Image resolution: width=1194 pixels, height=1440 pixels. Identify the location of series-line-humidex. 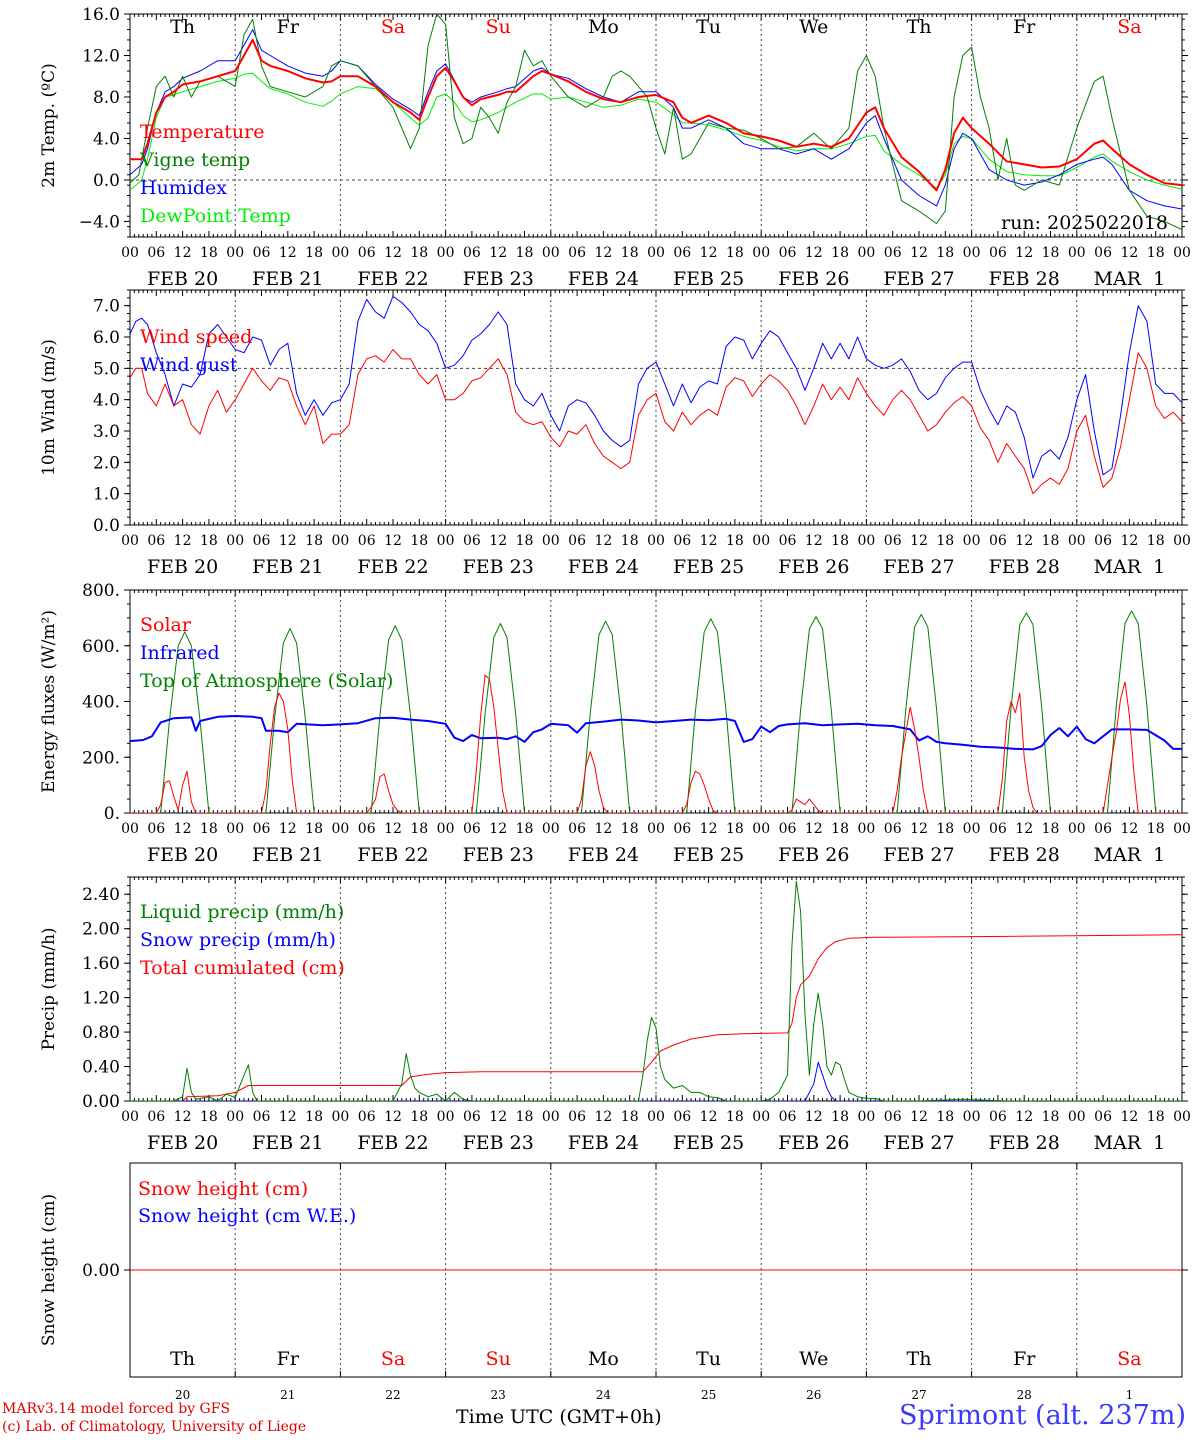
(656, 119).